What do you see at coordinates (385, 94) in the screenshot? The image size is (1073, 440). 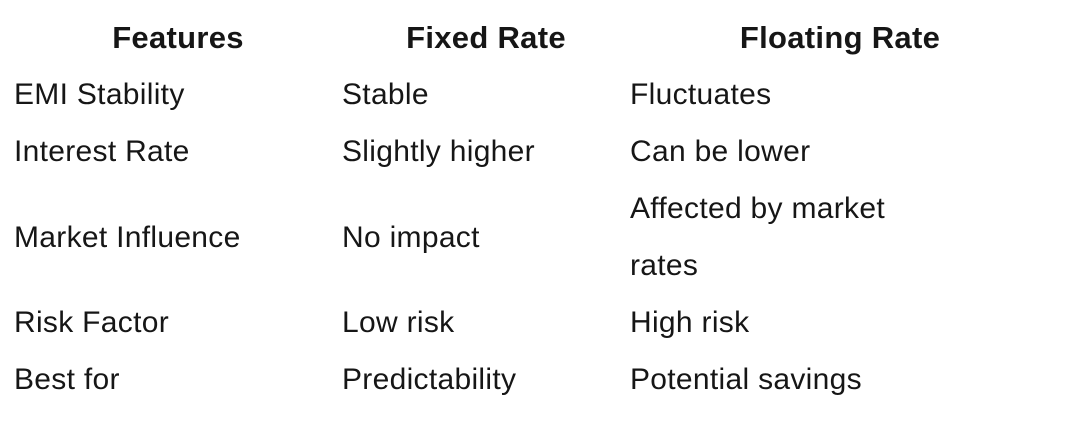 I see `cell-fixed-rate: Stable` at bounding box center [385, 94].